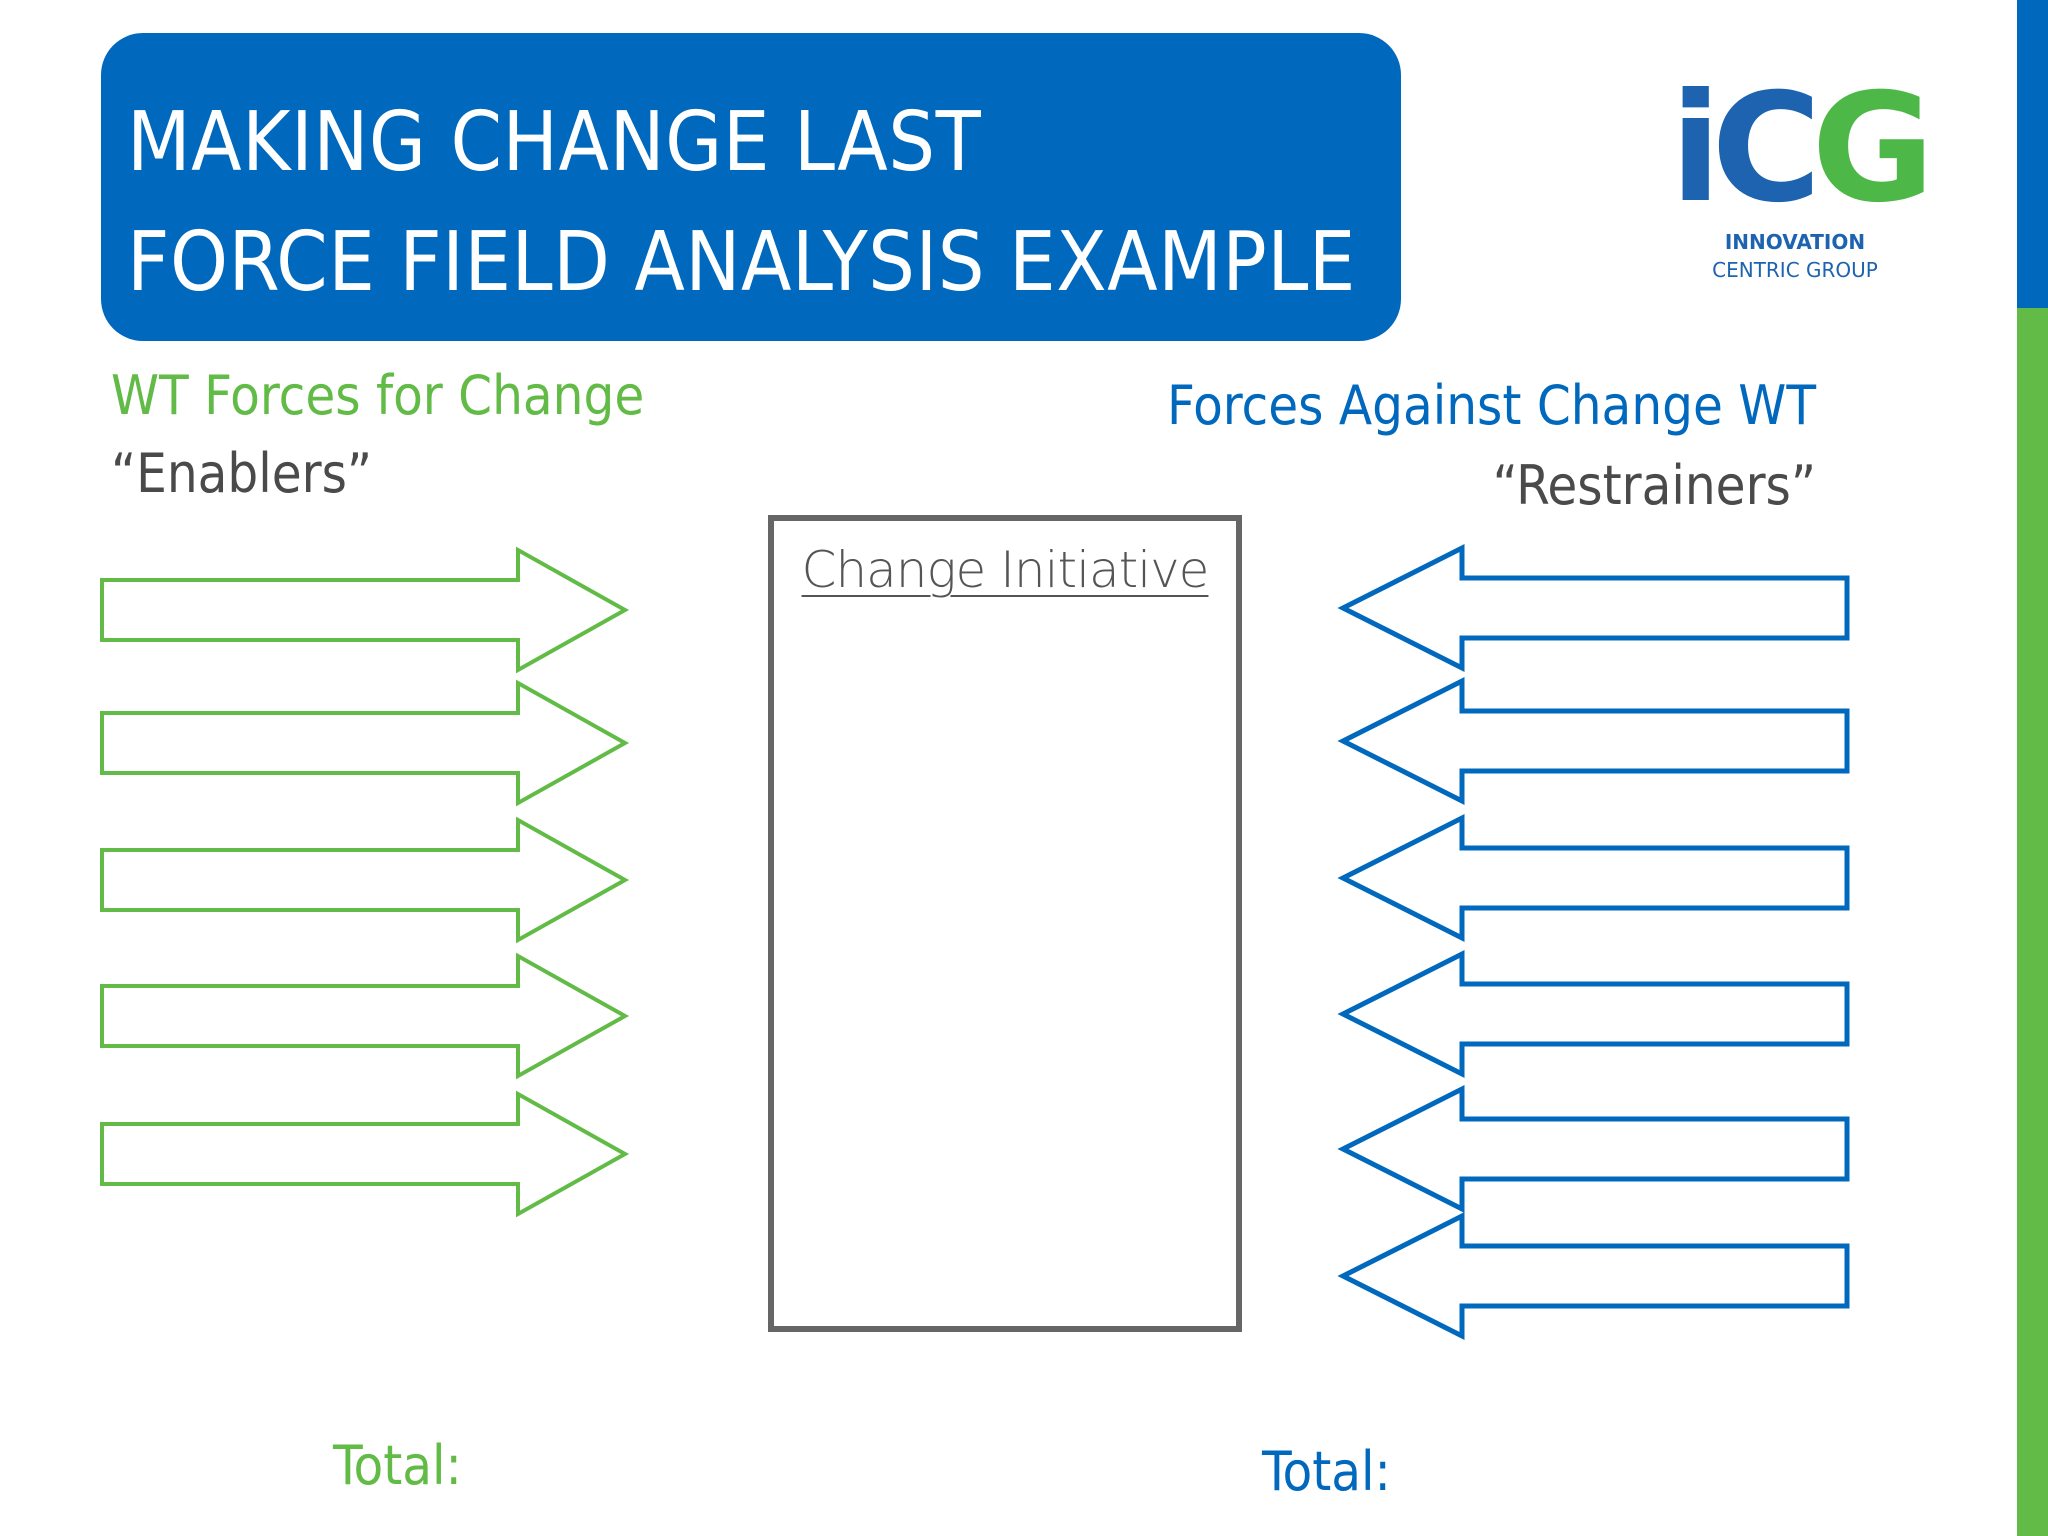 The height and width of the screenshot is (1536, 2048). What do you see at coordinates (741, 262) in the screenshot?
I see `title-line-2: FORCE FIELD ANALYSIS EXAMPLE` at bounding box center [741, 262].